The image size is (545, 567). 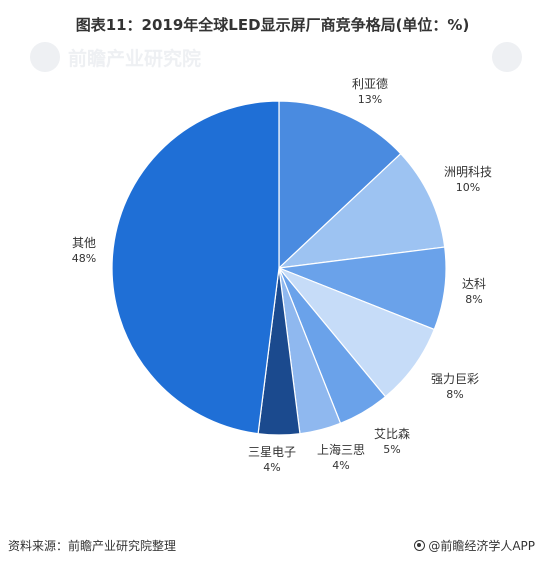 What do you see at coordinates (84, 258) in the screenshot?
I see `slice-value-label: 48%` at bounding box center [84, 258].